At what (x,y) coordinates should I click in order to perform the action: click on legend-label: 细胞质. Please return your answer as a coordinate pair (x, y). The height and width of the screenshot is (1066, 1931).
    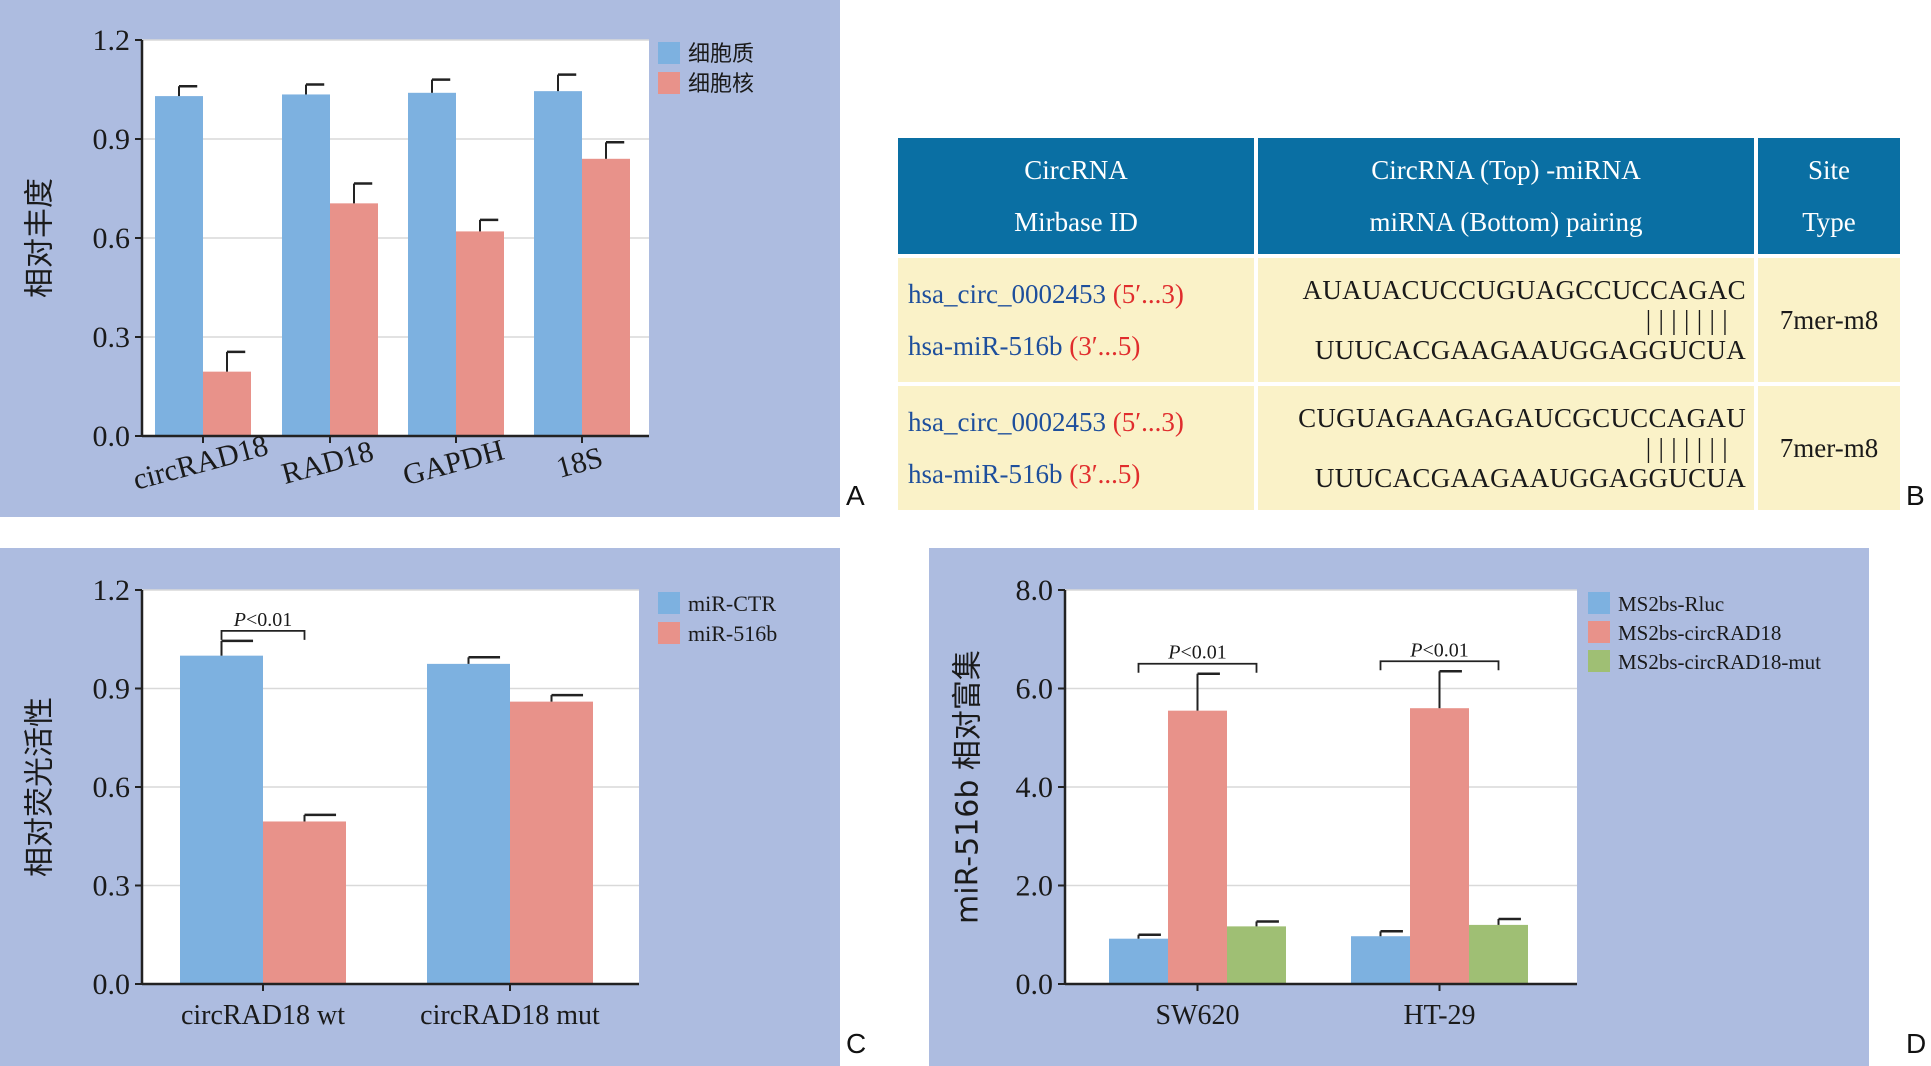
    Looking at the image, I should click on (721, 53).